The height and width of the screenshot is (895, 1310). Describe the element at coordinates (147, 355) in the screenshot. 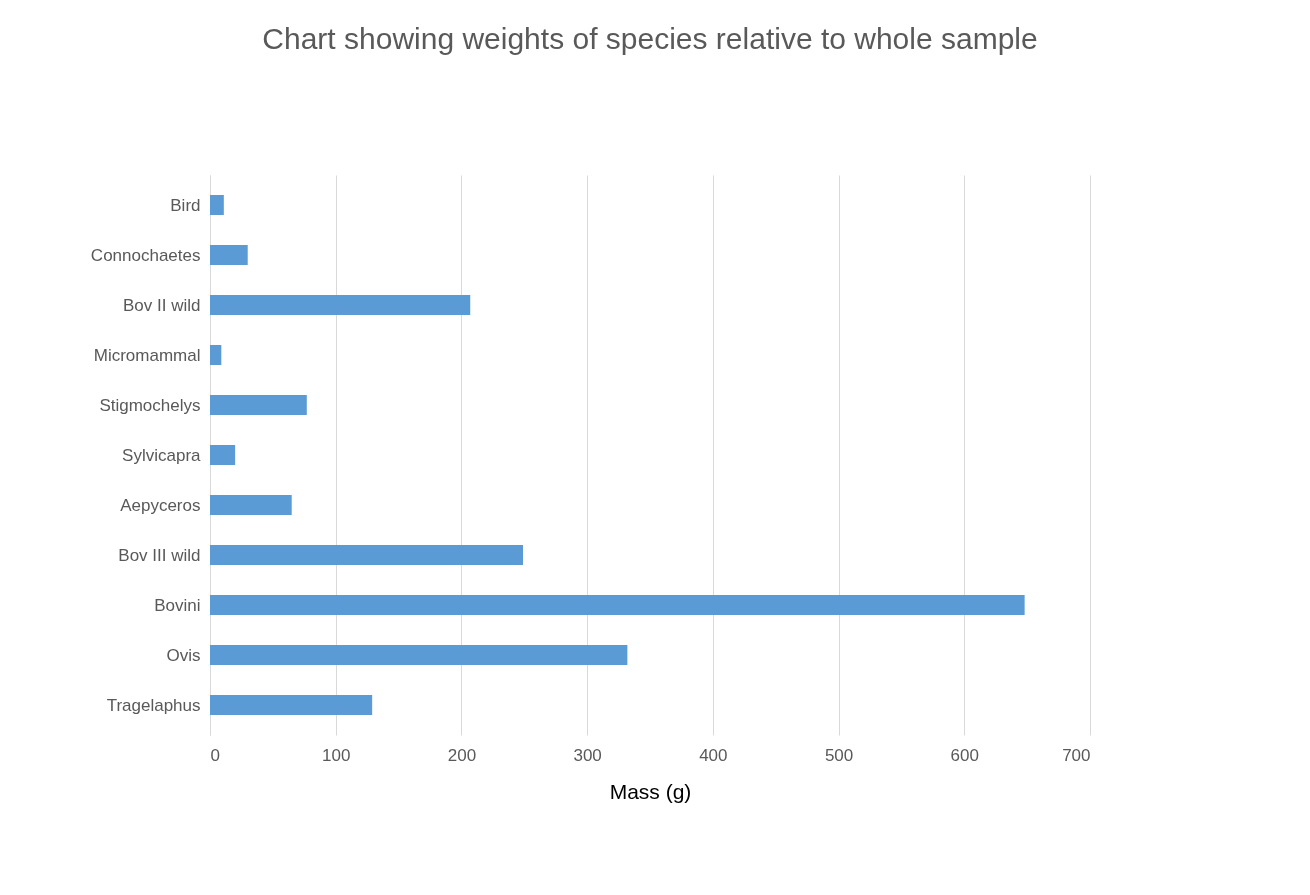

I see `y-tick-label: Micromammal` at that location.